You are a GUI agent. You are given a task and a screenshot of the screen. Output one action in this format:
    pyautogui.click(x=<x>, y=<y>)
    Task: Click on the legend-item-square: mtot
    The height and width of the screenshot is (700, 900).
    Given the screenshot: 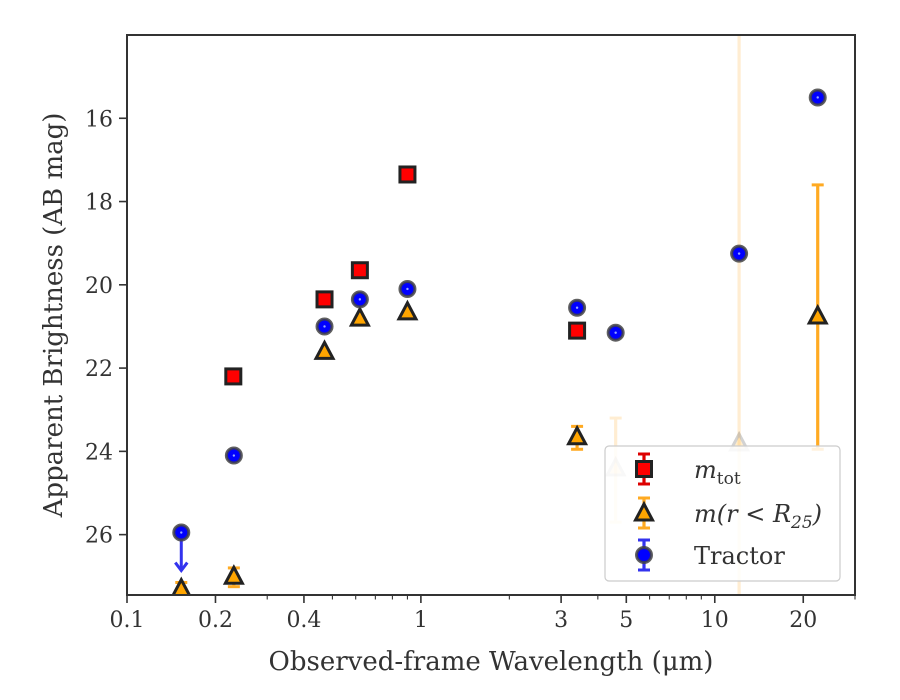 What is the action you would take?
    pyautogui.click(x=688, y=470)
    